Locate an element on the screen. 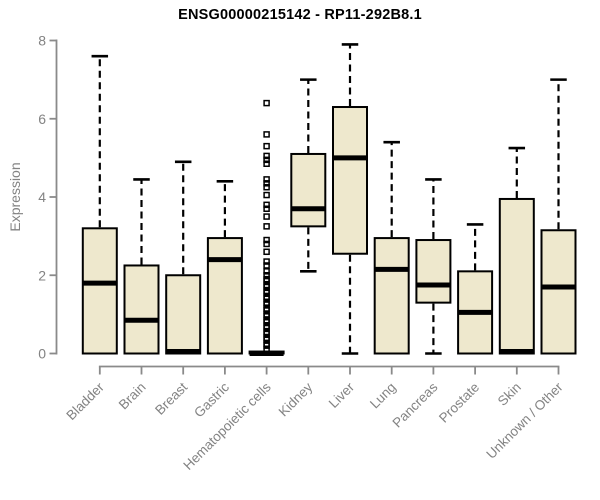 This screenshot has height=500, width=600. y-tick-label-2: 2 is located at coordinates (42, 275).